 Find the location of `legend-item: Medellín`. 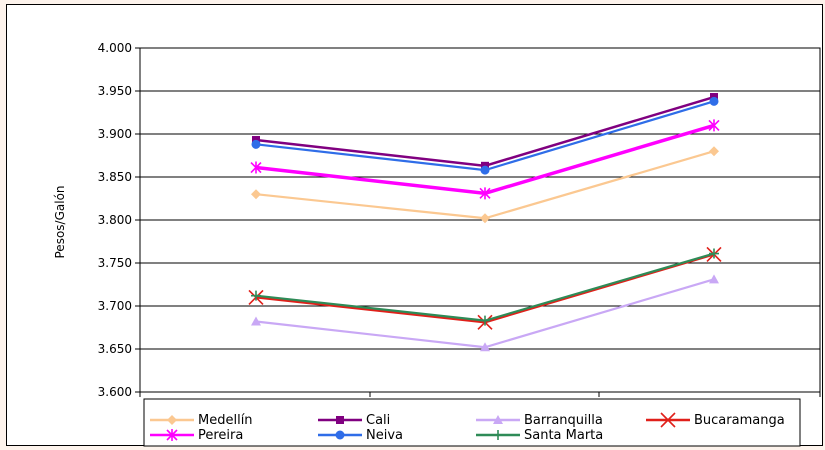

legend-item: Medellín is located at coordinates (201, 420).